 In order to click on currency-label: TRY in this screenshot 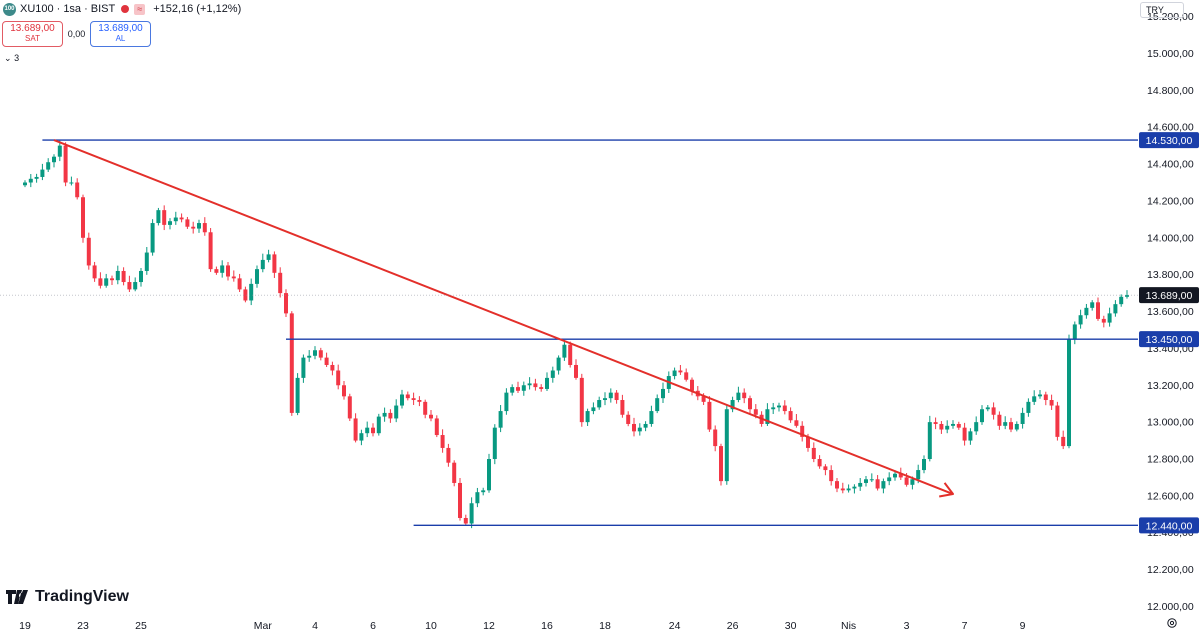, I will do `click(1155, 10)`.